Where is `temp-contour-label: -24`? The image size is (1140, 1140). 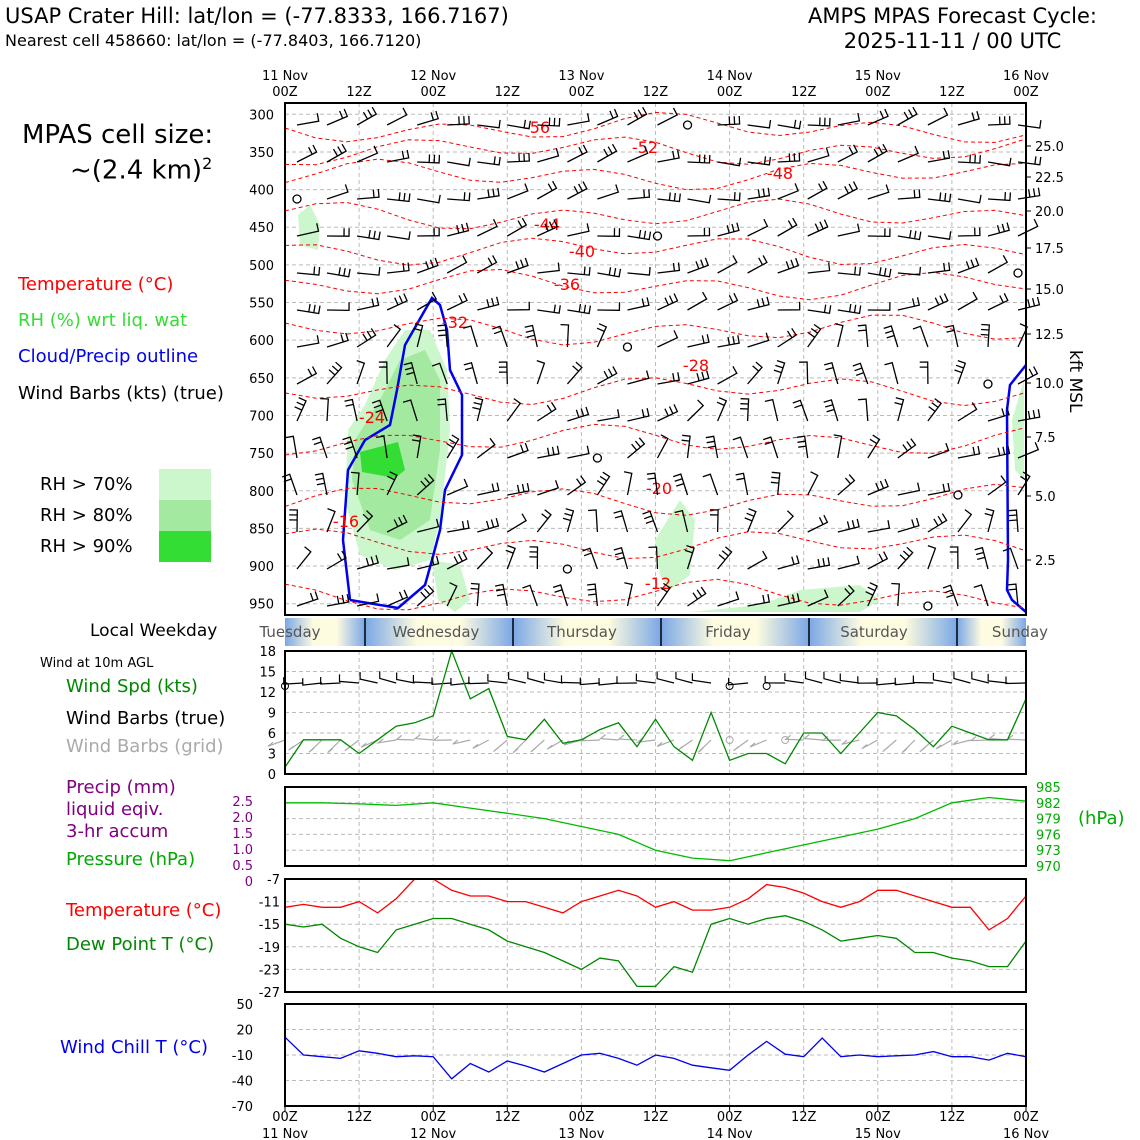
temp-contour-label: -24 is located at coordinates (372, 417).